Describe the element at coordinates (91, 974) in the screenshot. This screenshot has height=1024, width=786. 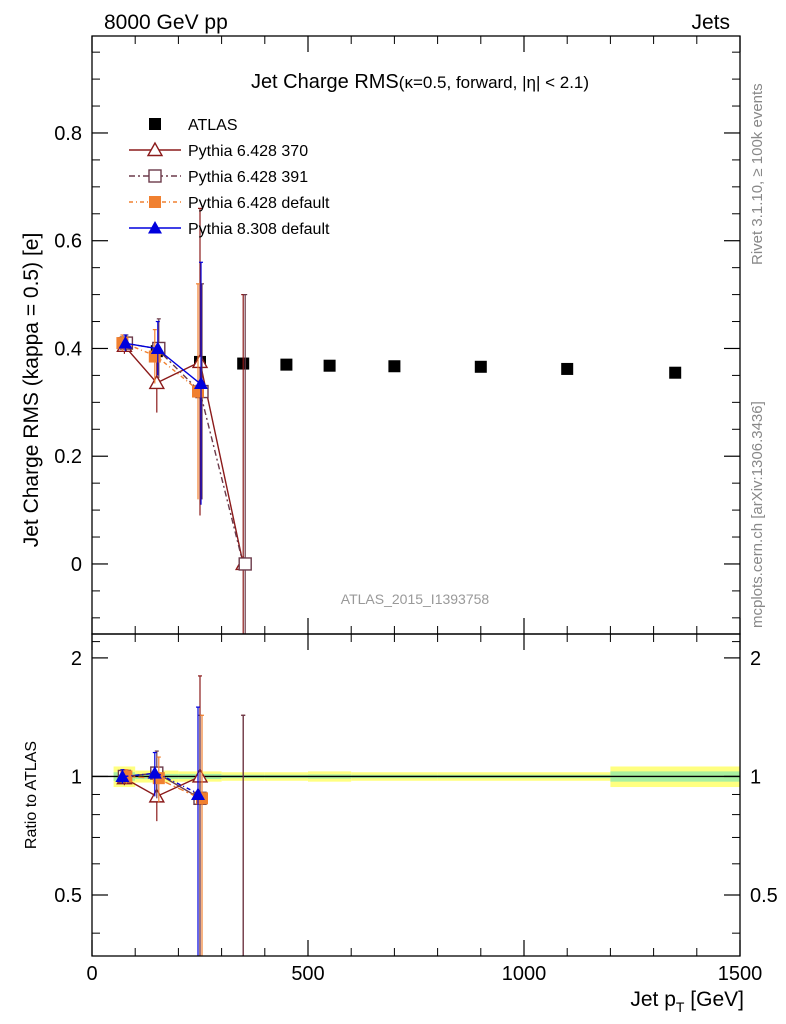
I see `x-tick-label: 0` at that location.